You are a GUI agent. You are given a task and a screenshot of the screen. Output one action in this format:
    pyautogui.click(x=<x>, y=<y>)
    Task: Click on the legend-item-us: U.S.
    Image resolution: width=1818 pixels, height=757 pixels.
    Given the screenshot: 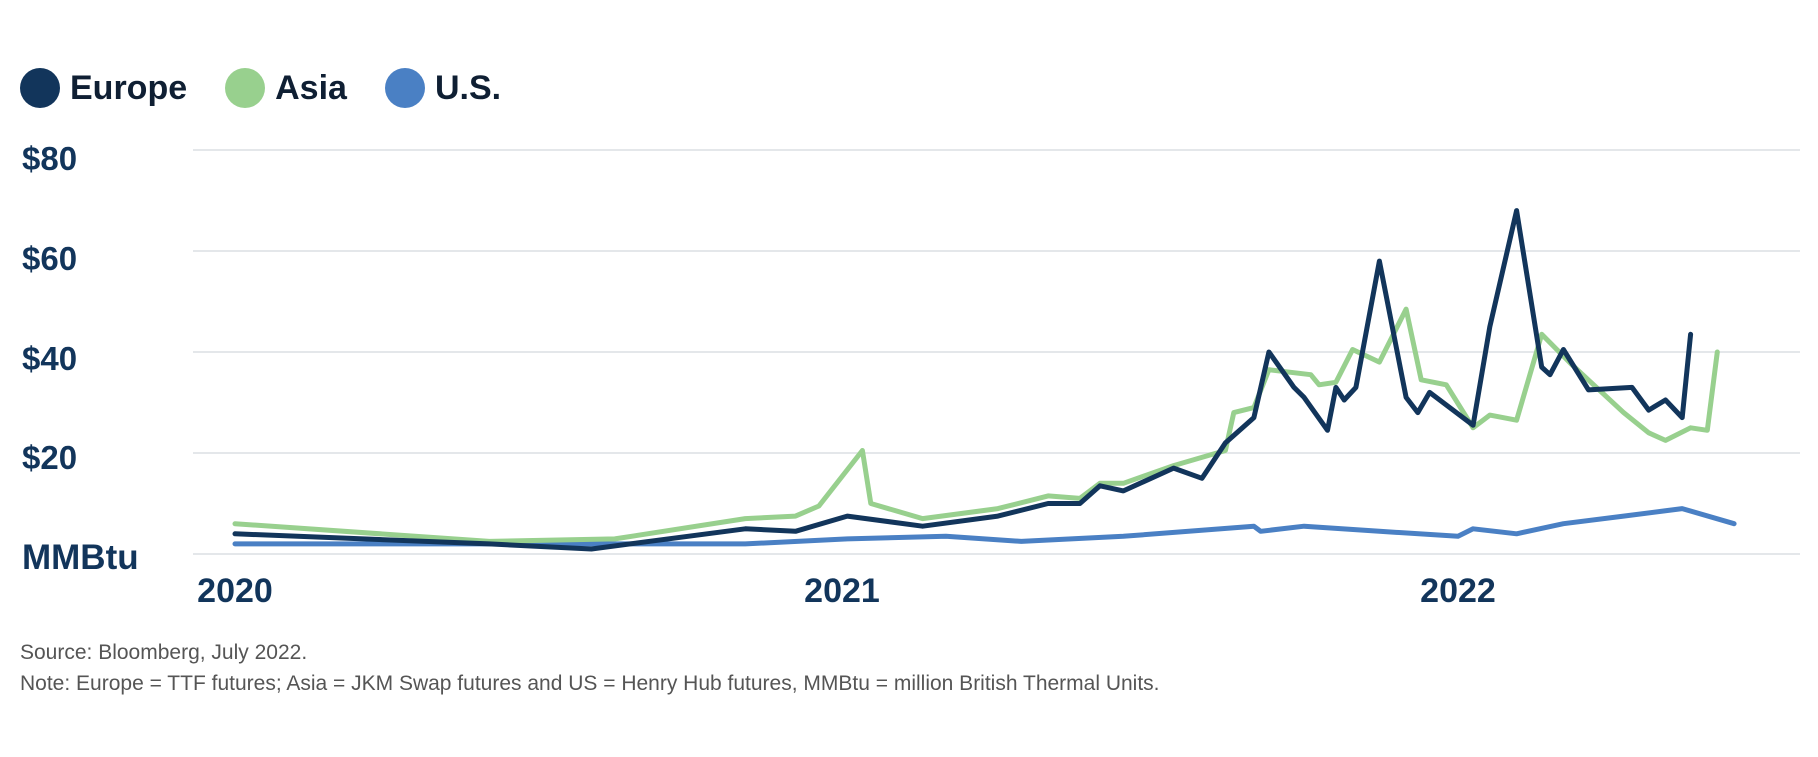 What is the action you would take?
    pyautogui.click(x=443, y=88)
    